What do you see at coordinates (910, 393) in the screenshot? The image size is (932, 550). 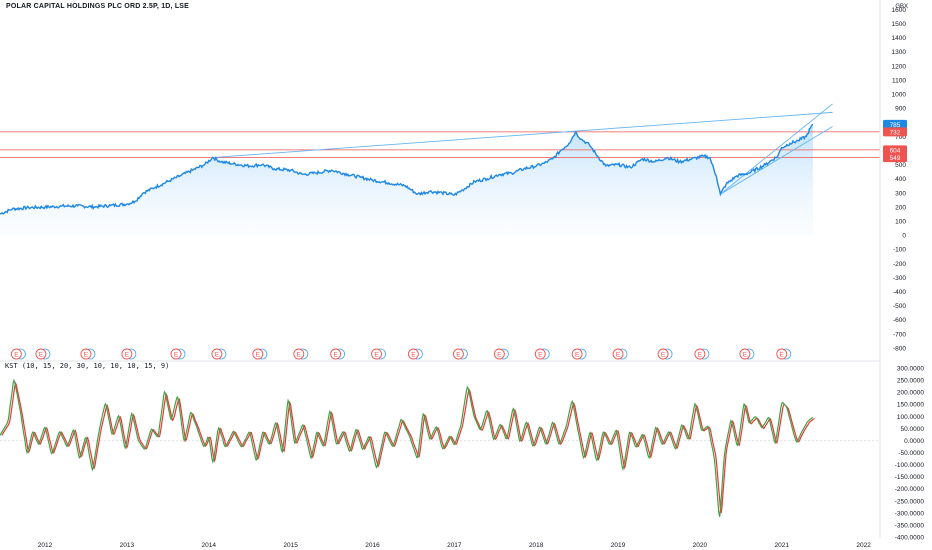 I see `kst-axis-tick: 200.0000` at bounding box center [910, 393].